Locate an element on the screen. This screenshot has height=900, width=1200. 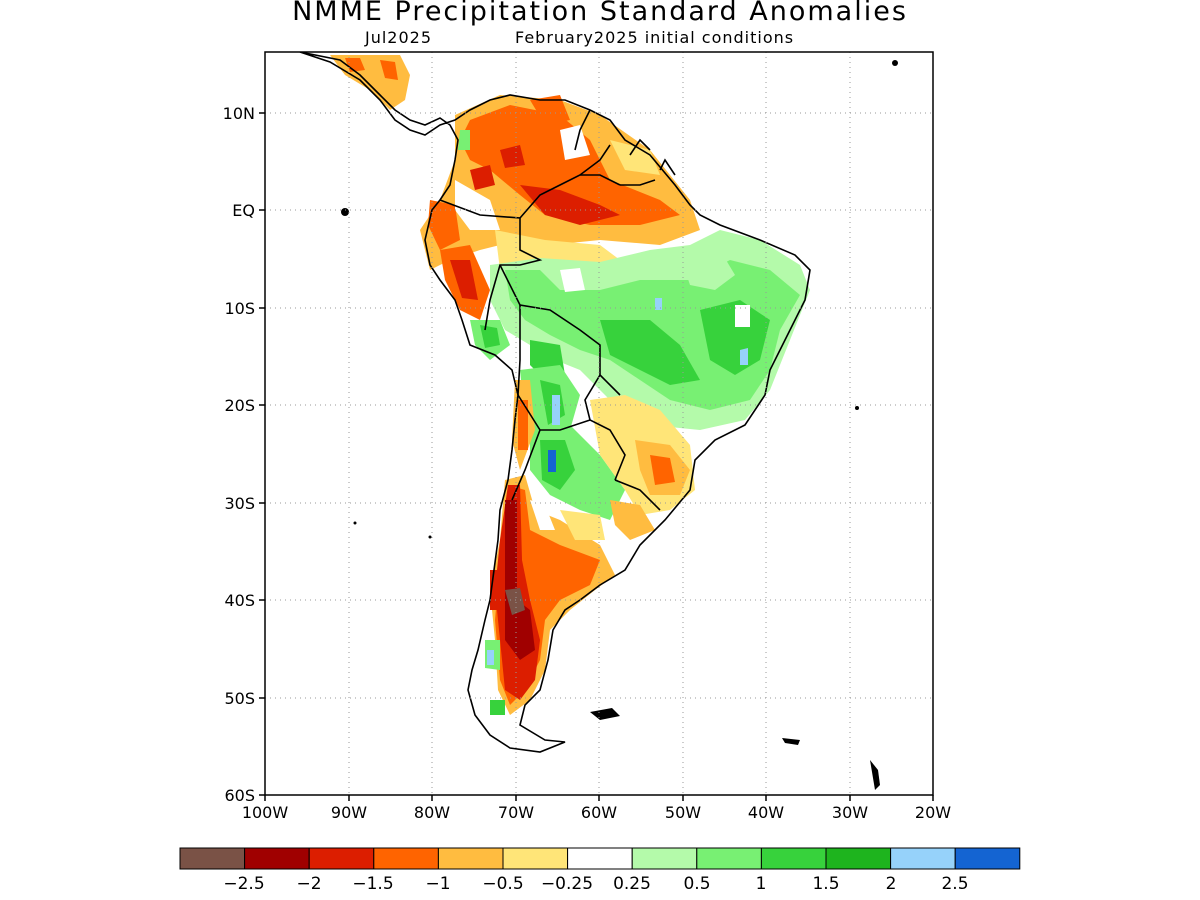
colorbar-label: −1.5 is located at coordinates (372, 884).